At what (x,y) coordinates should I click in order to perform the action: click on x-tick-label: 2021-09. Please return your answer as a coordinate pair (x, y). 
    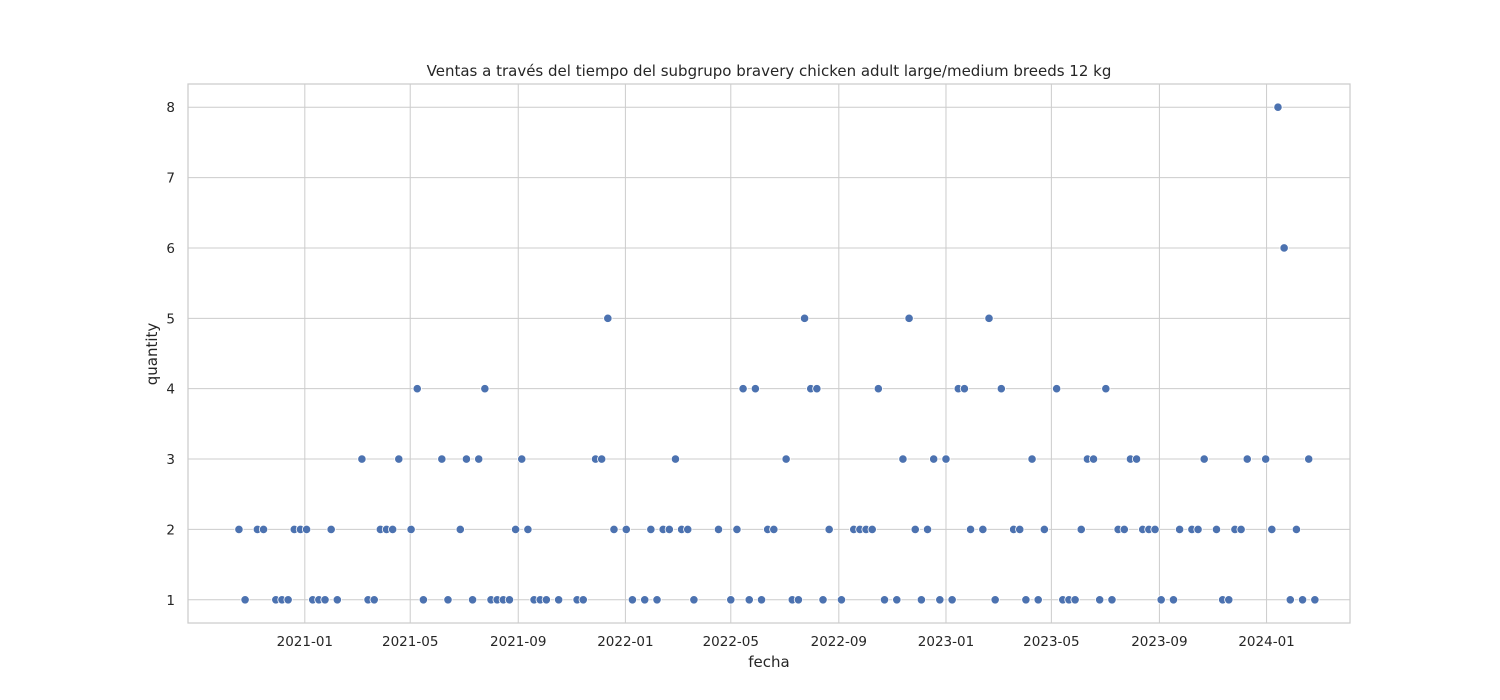
    Looking at the image, I should click on (518, 642).